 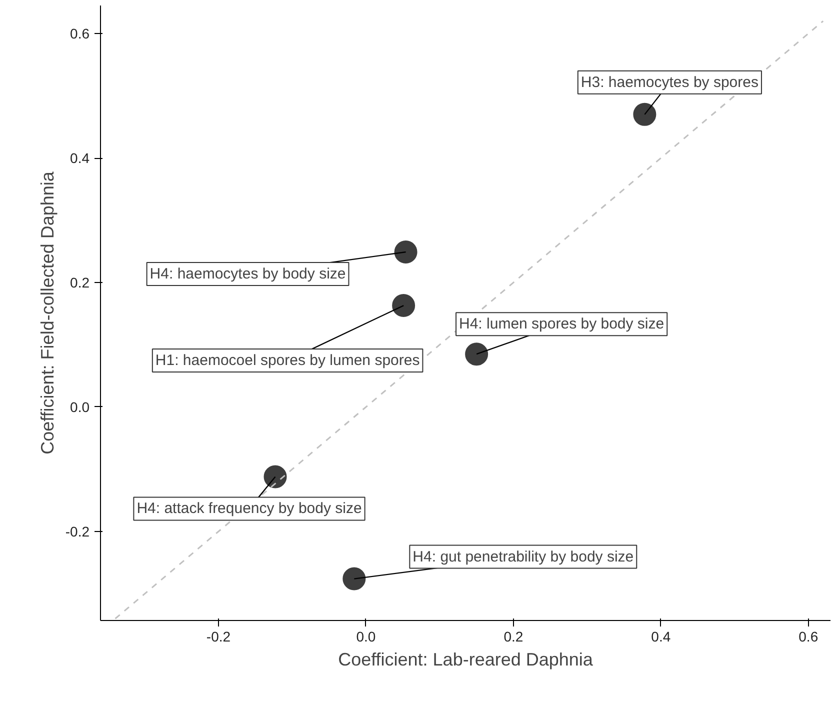 I want to click on x-tick-label: -0.2, so click(x=218, y=636).